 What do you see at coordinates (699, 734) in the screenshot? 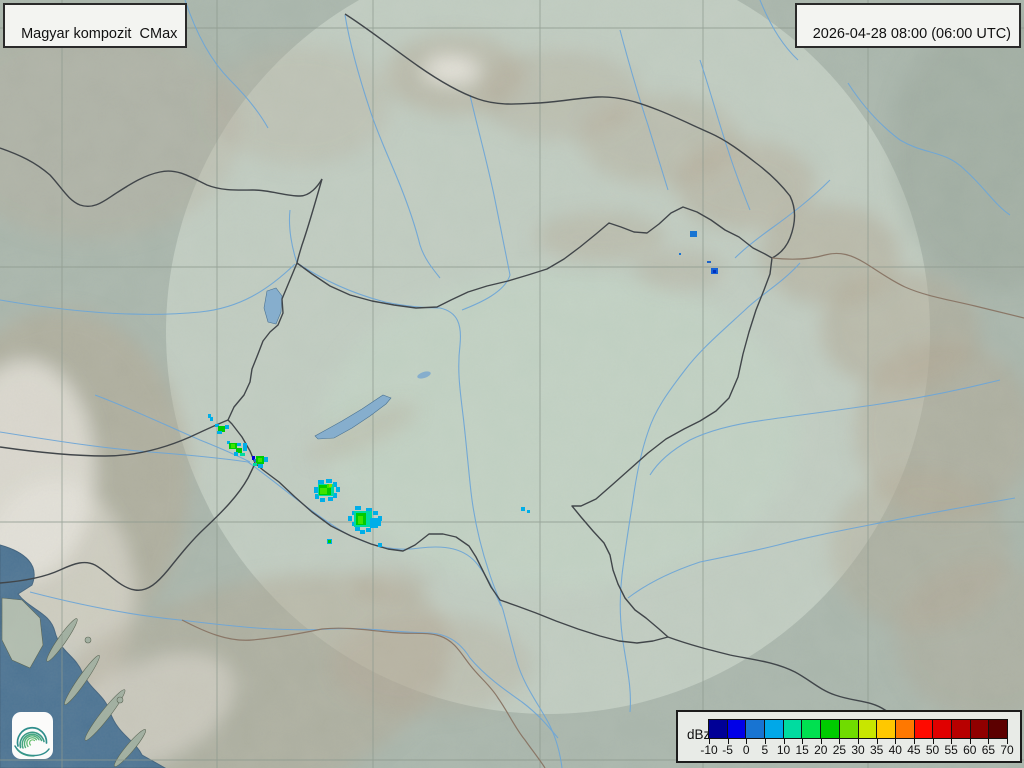
I see `legend-unit-label: dBz` at bounding box center [699, 734].